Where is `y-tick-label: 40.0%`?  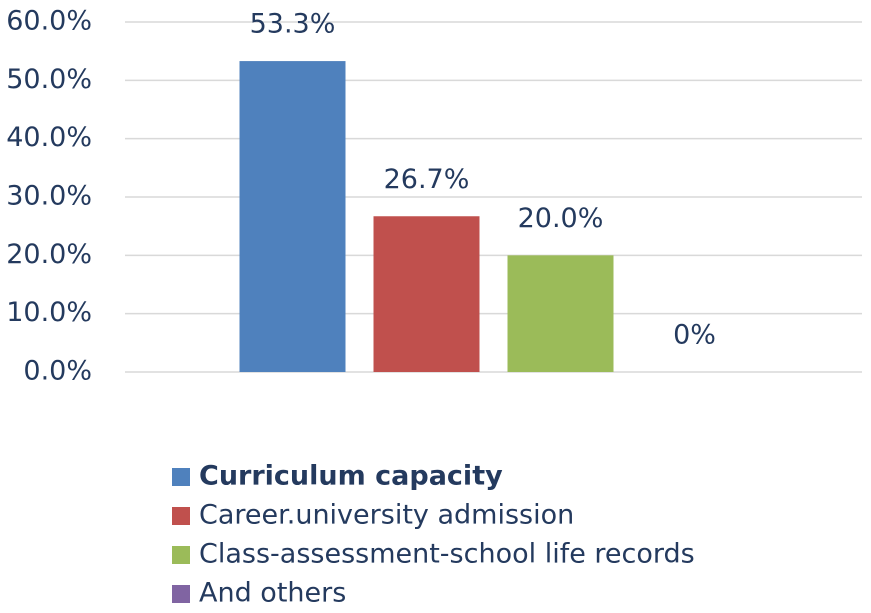
y-tick-label: 40.0% is located at coordinates (49, 137).